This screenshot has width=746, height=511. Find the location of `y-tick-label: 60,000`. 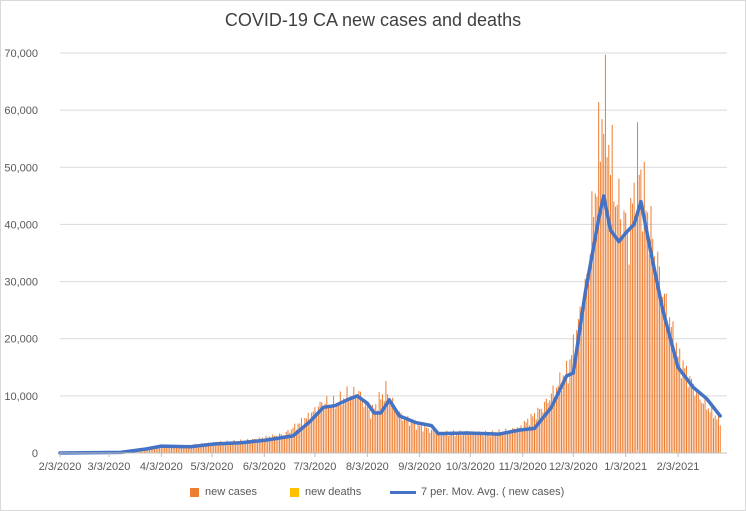

y-tick-label: 60,000 is located at coordinates (21, 111).